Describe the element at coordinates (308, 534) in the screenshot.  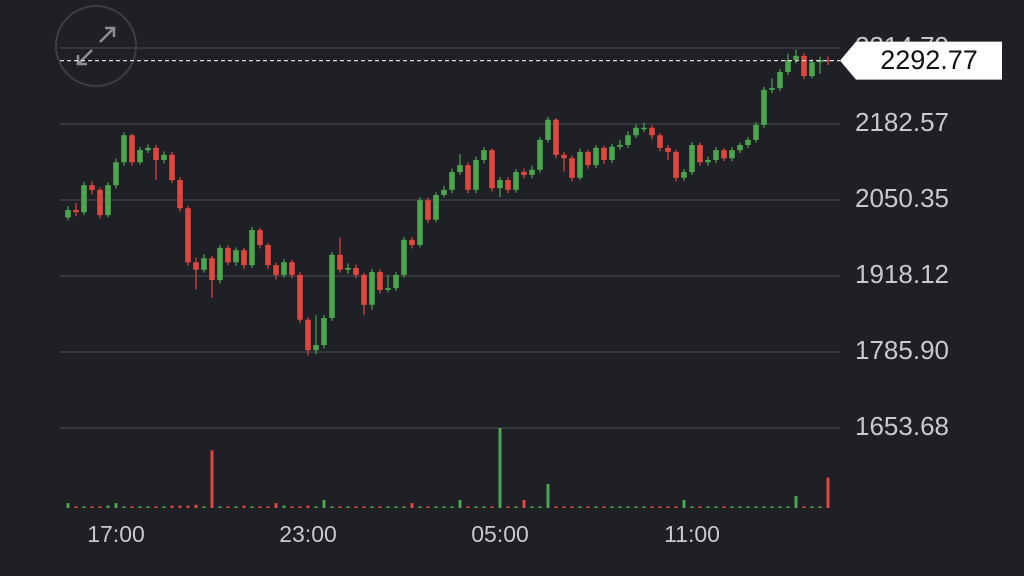
I see `x-tick-label: 23:00` at that location.